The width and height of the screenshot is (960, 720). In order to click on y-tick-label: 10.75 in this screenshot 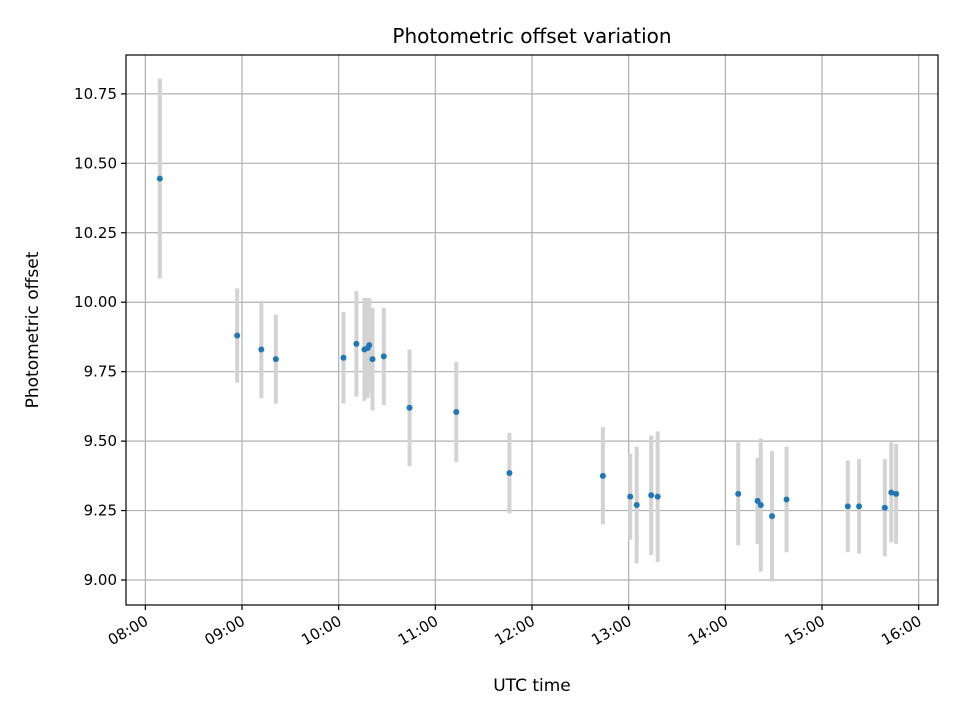, I will do `click(95, 94)`.